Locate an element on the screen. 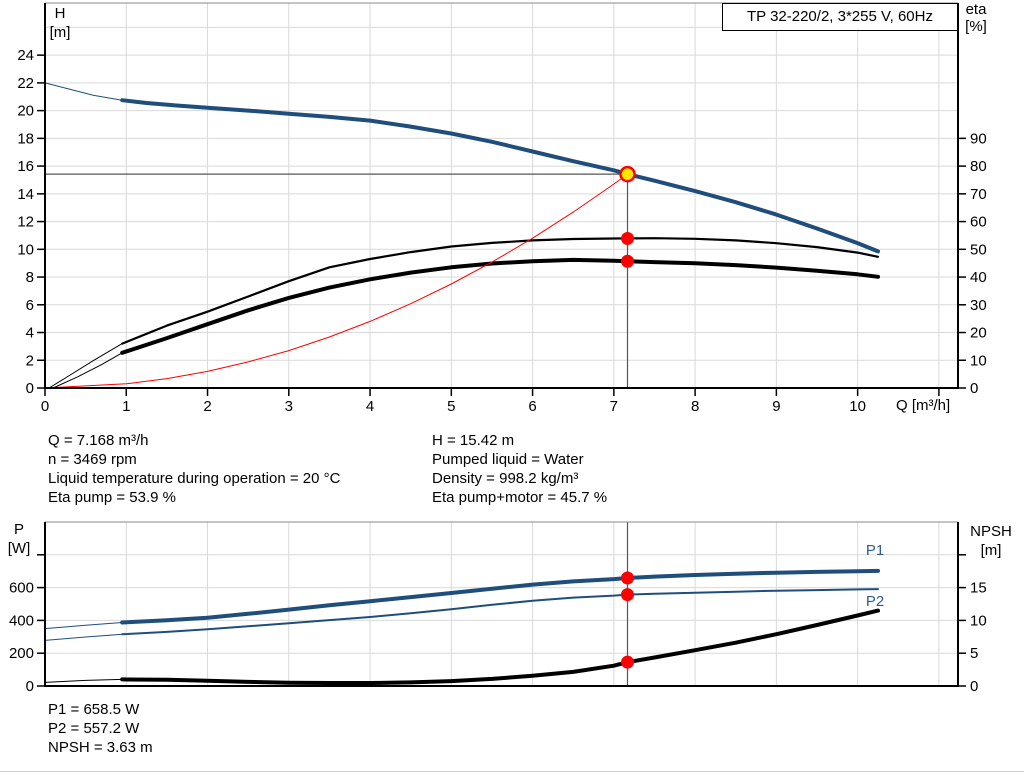  p1-dot-marker is located at coordinates (627, 578).